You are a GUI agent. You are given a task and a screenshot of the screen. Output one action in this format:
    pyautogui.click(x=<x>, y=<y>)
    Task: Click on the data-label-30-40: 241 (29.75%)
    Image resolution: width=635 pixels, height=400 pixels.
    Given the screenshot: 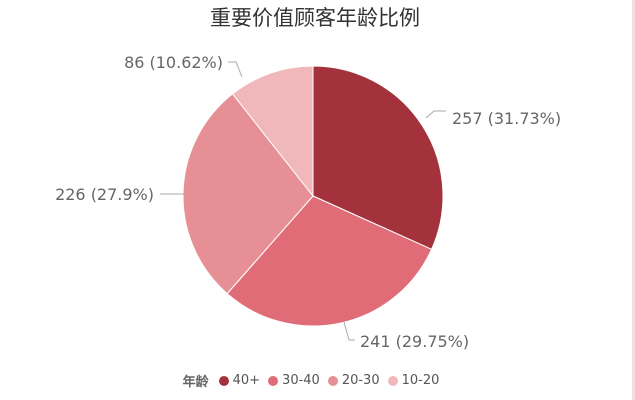 What is the action you would take?
    pyautogui.click(x=414, y=341)
    